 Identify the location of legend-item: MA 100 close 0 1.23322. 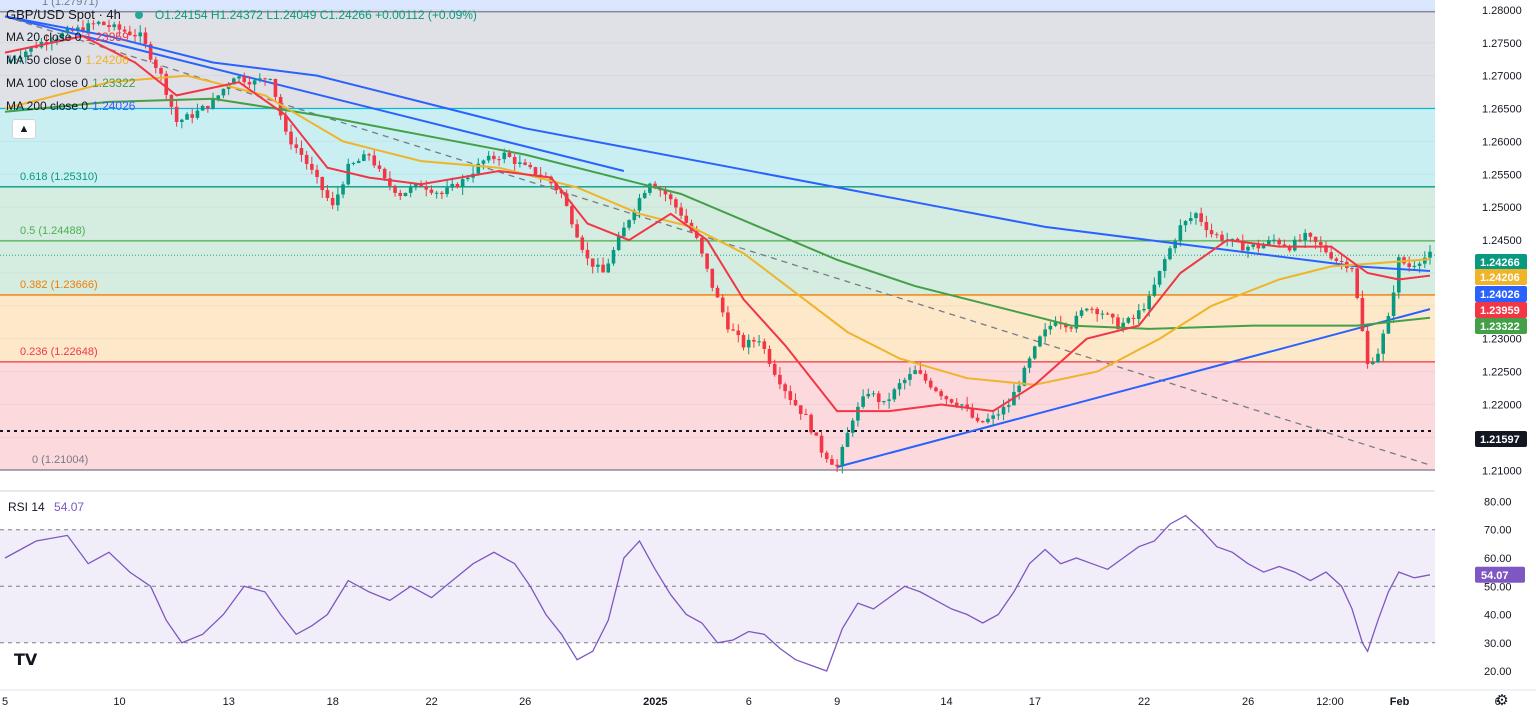
(70, 83).